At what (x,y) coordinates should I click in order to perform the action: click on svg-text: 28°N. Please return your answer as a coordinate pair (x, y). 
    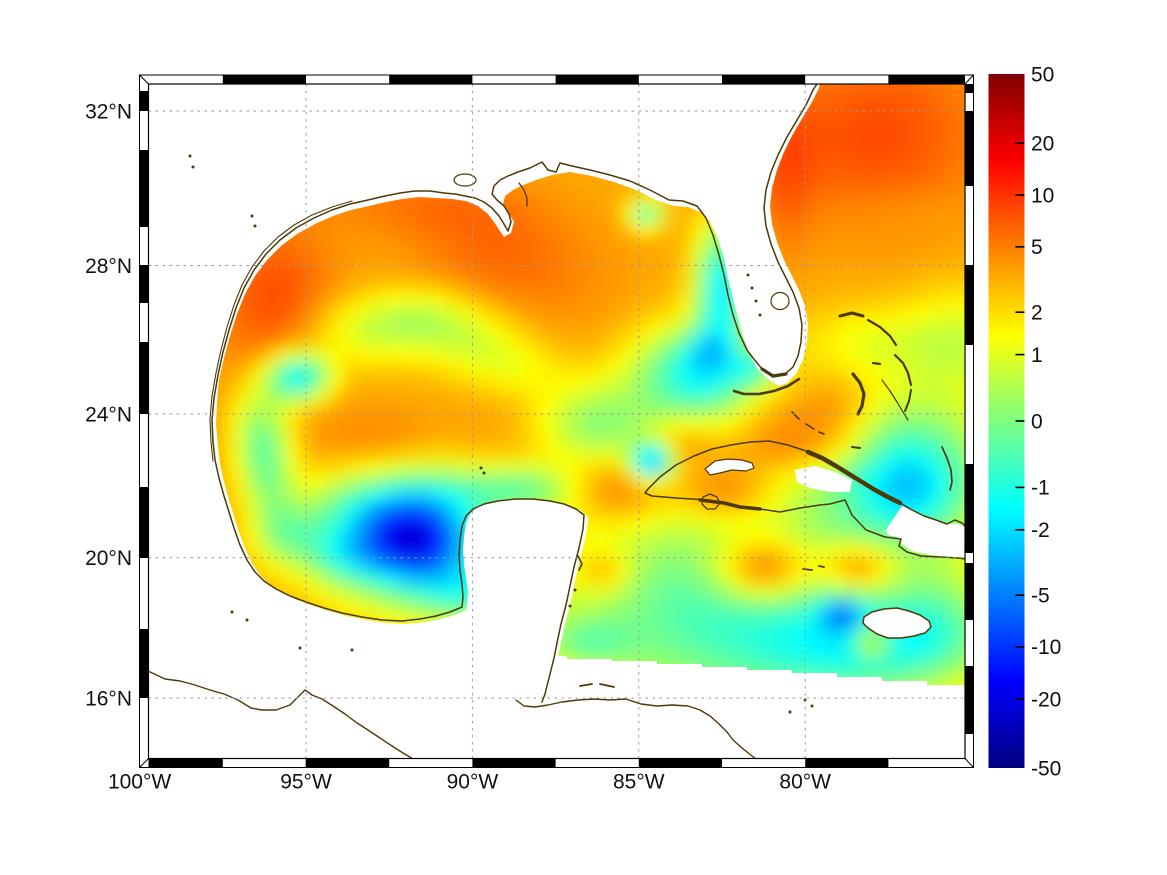
    Looking at the image, I should click on (108, 266).